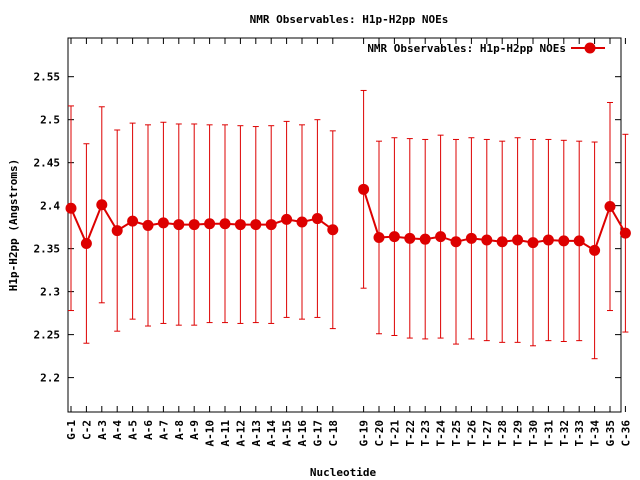 The image size is (640, 480). Describe the element at coordinates (610, 433) in the screenshot. I see `x-tick-label: G-35` at that location.